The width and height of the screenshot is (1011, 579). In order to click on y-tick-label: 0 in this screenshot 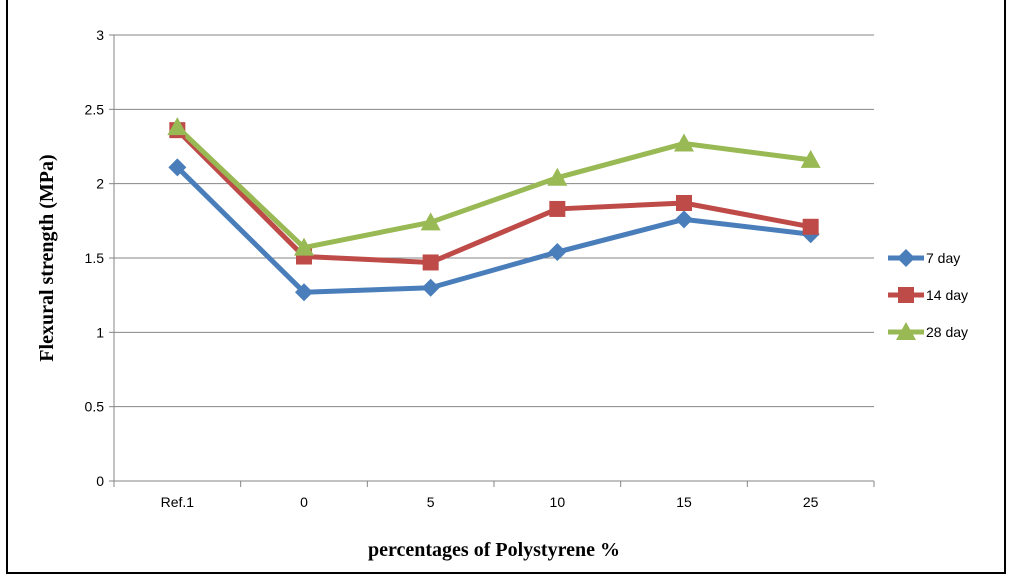, I will do `click(100, 481)`.